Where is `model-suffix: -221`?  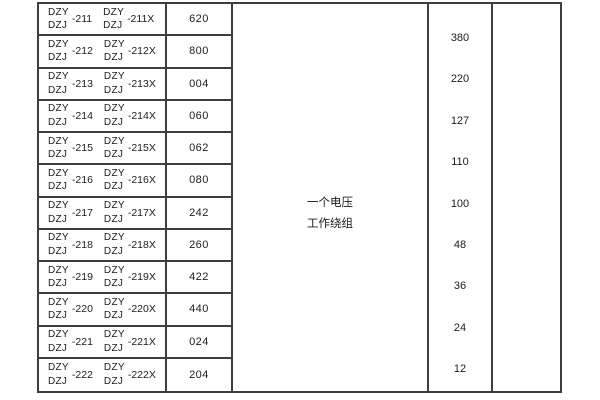 model-suffix: -221 is located at coordinates (82, 341).